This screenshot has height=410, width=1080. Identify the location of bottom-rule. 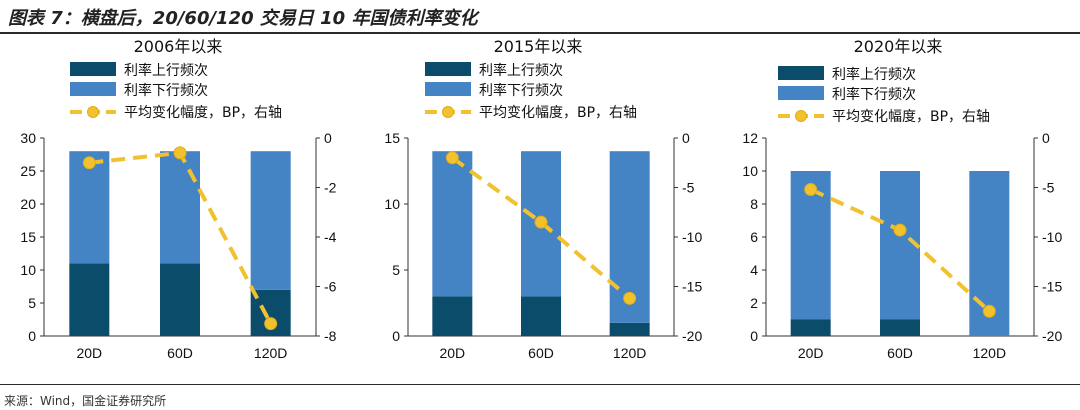
(540, 384).